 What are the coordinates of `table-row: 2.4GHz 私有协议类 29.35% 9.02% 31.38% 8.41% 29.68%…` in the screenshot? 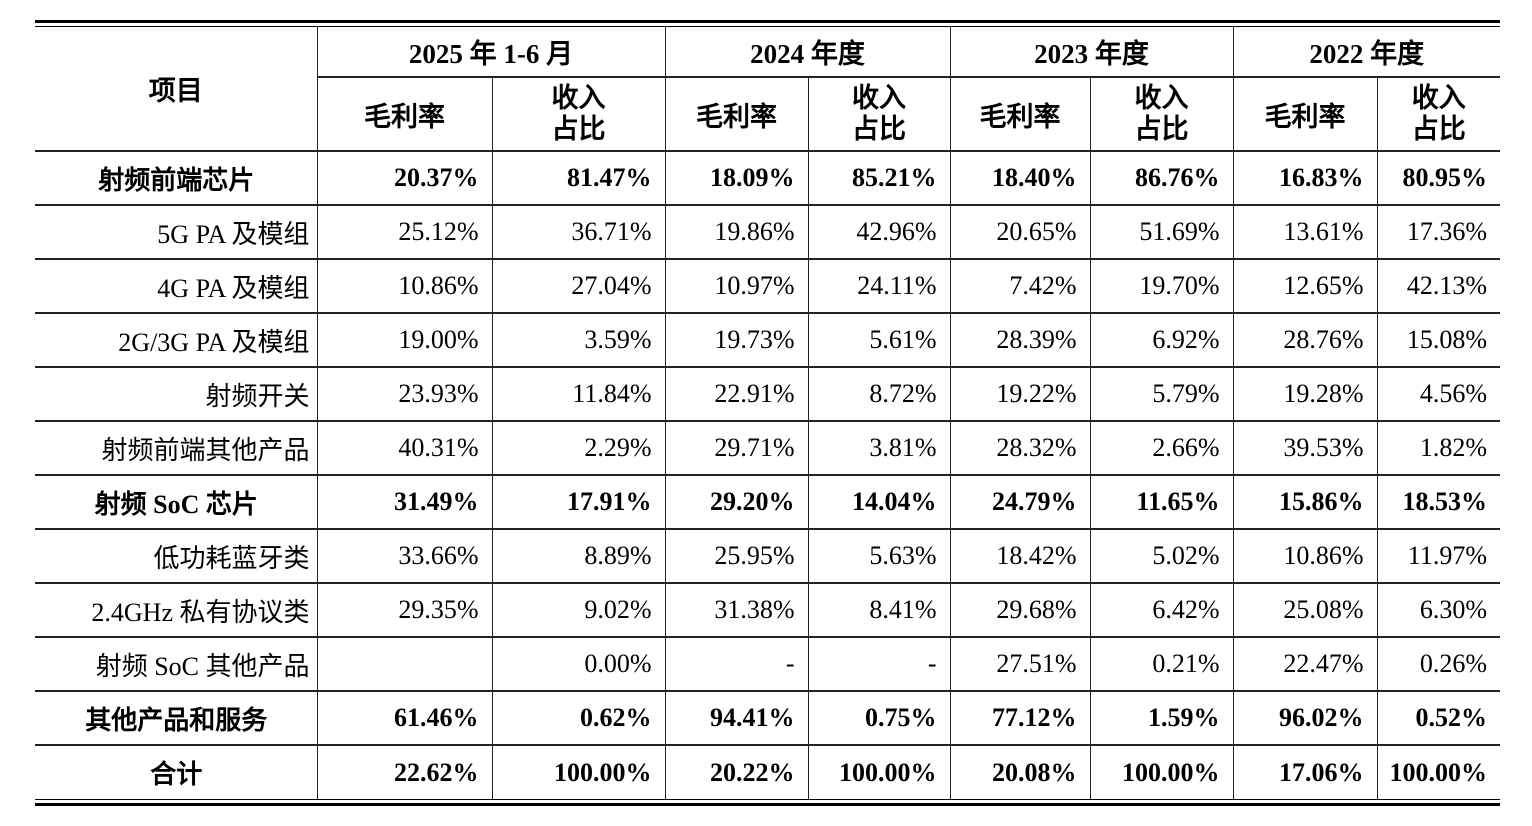 It's located at (767, 610).